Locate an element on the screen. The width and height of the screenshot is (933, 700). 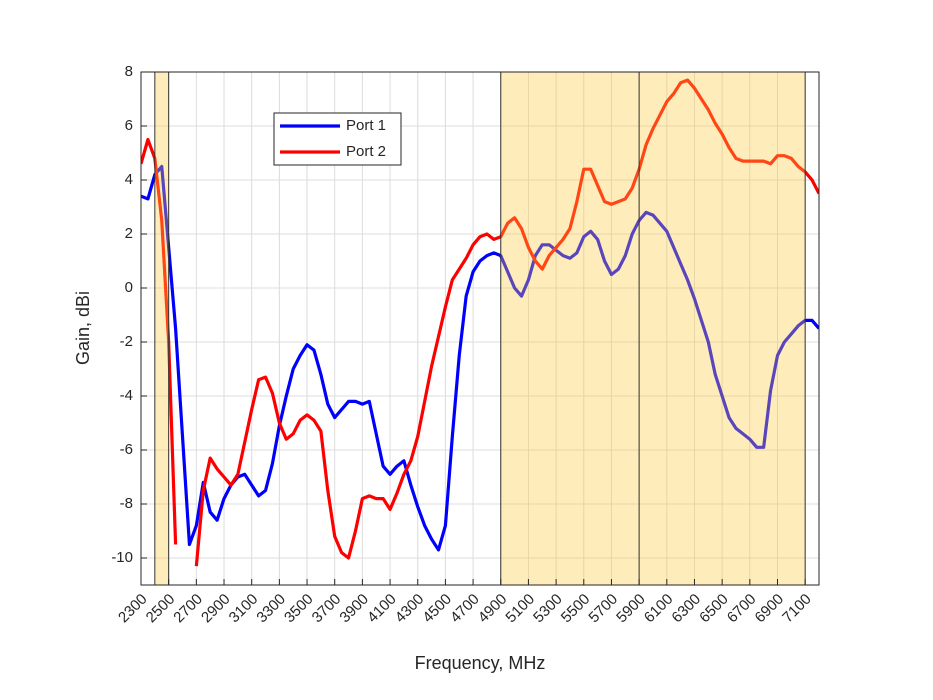
y-tick-label: 6 is located at coordinates (129, 125).